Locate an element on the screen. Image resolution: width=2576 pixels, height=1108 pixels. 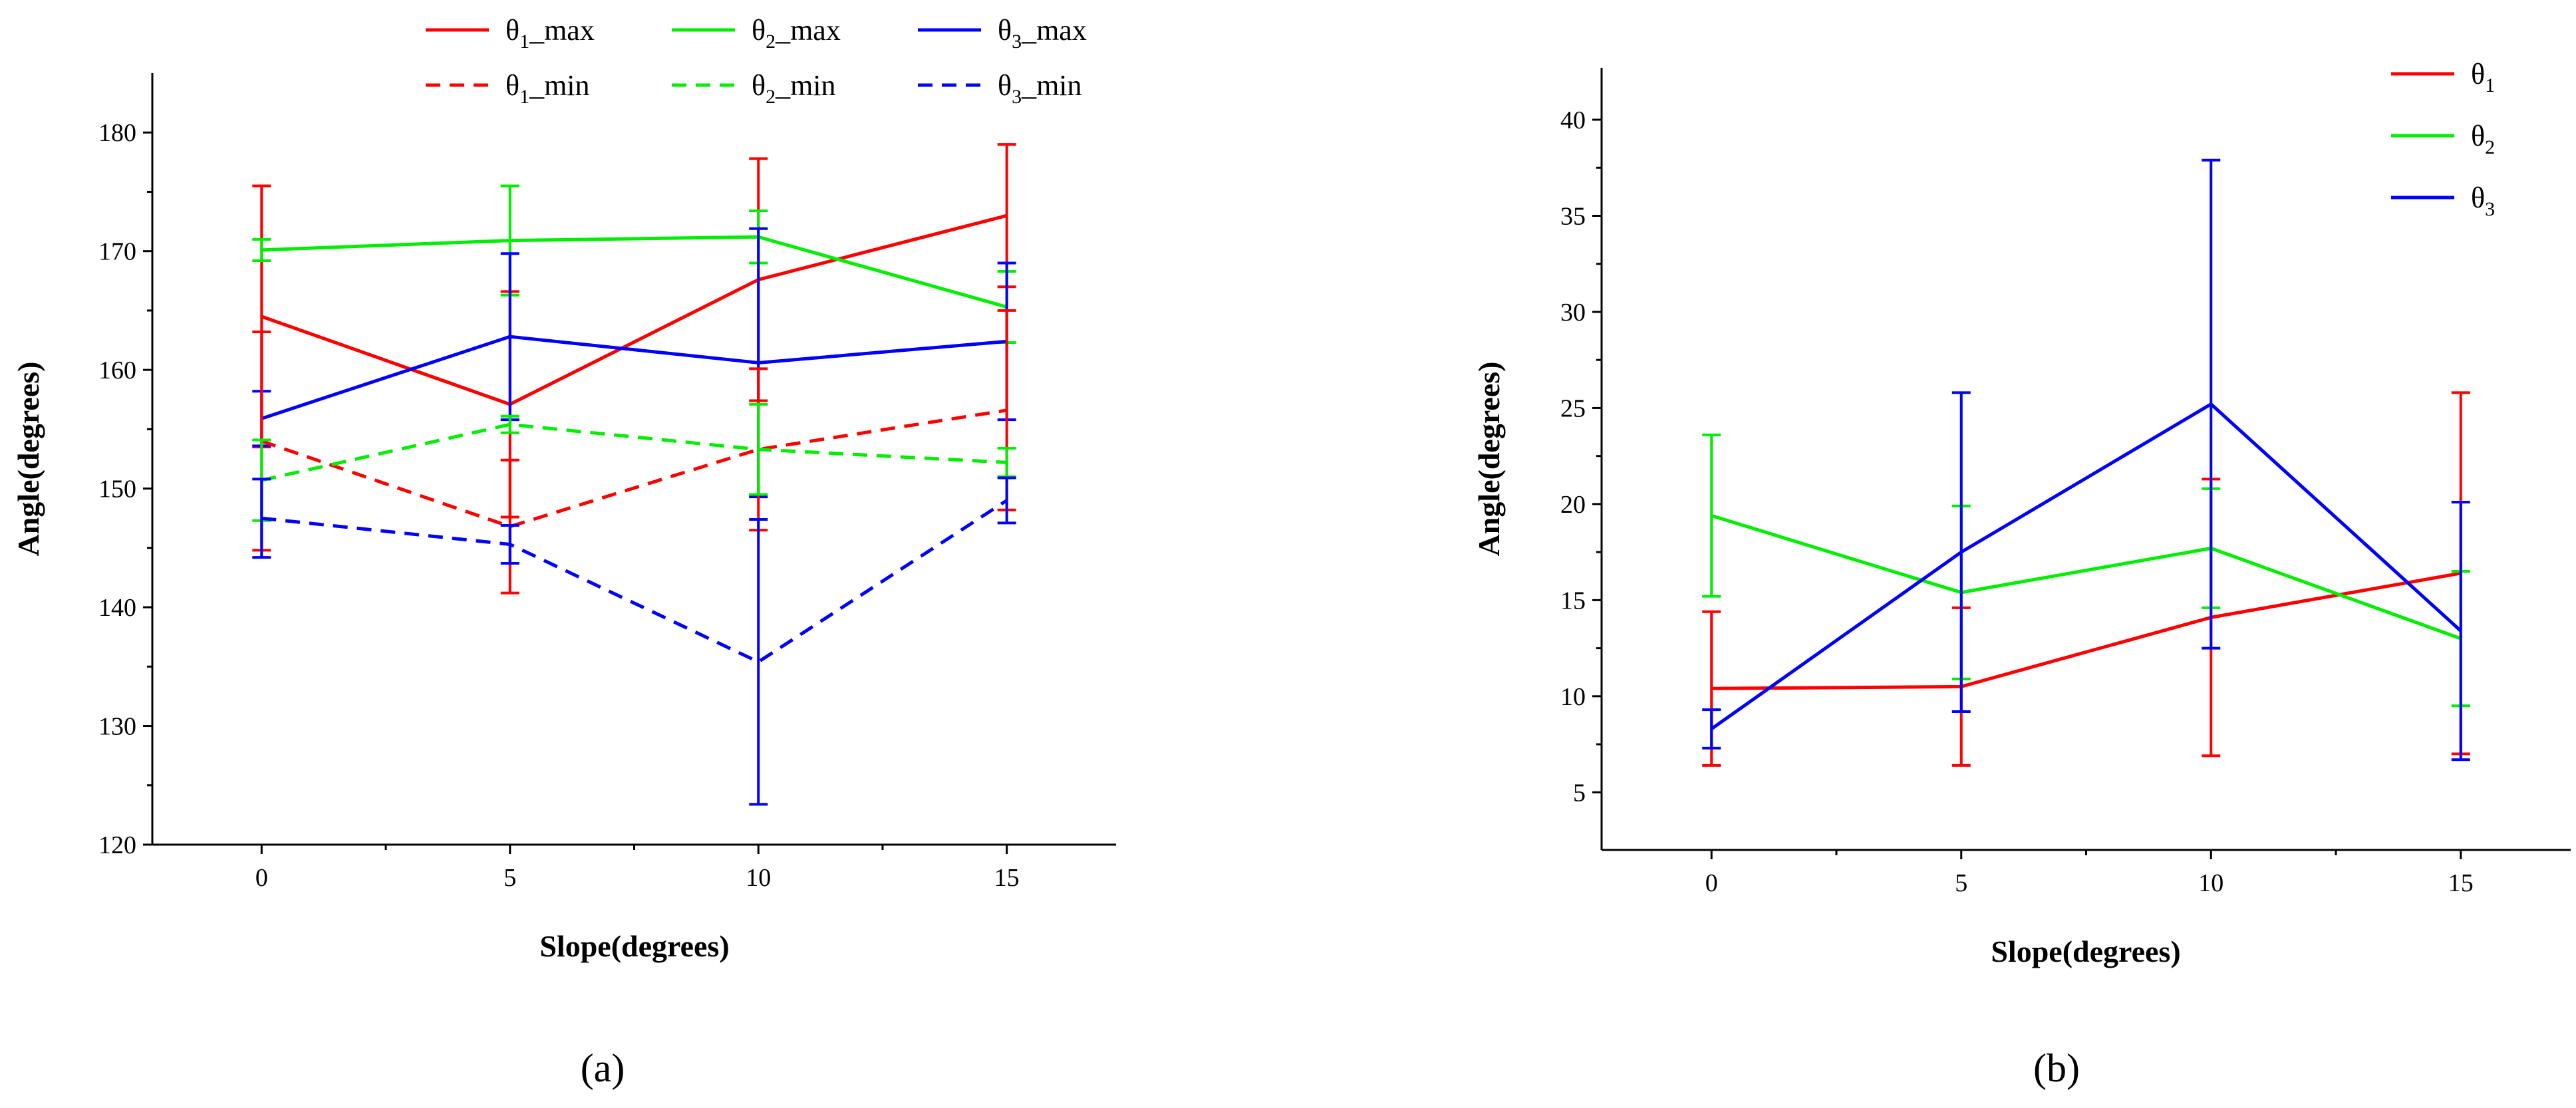
x-ticks-b: 0 5 10 15 is located at coordinates (2089, 873).